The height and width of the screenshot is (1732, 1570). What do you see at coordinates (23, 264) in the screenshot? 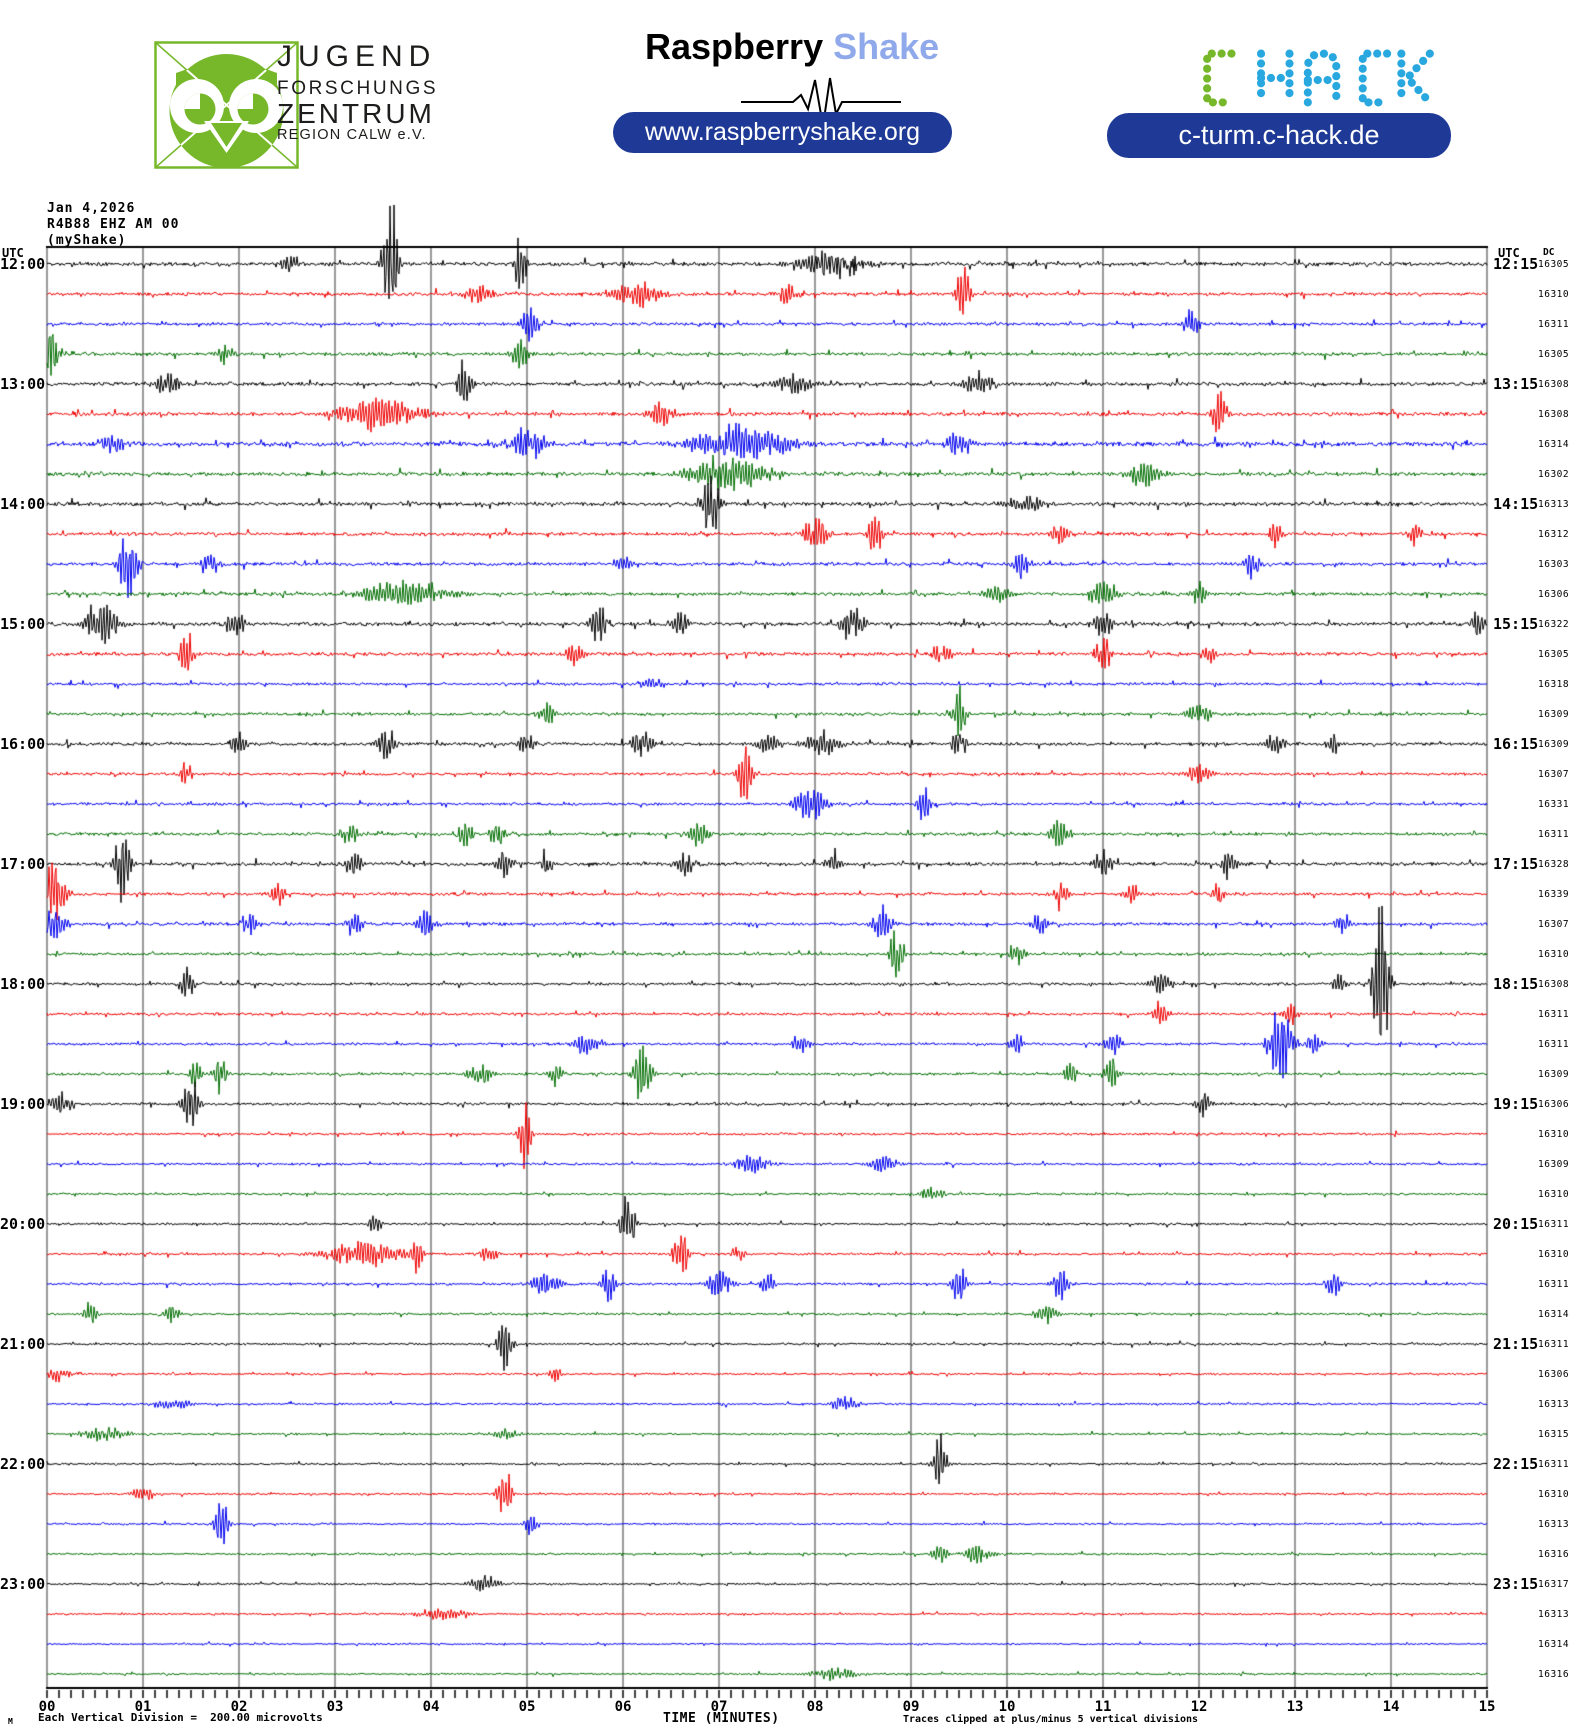
I see `left-time-label: 12:00` at bounding box center [23, 264].